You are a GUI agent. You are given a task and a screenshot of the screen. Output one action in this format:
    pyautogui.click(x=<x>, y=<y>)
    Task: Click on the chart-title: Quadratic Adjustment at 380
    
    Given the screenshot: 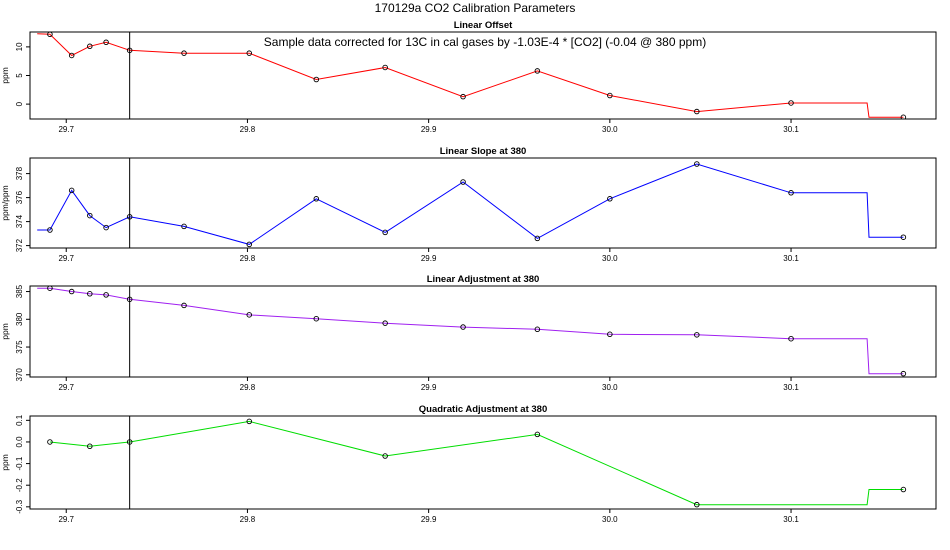 What is the action you would take?
    pyautogui.click(x=483, y=409)
    